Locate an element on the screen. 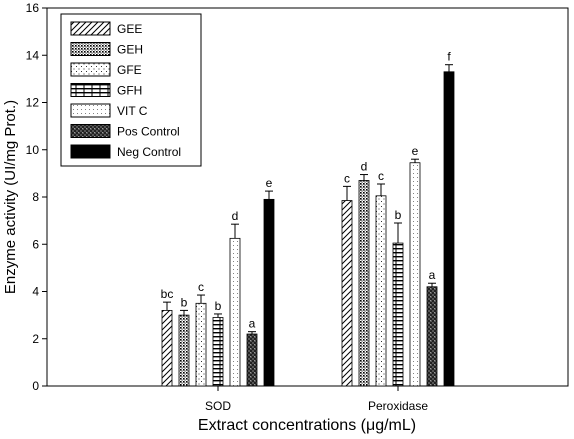  y-tick-label: 14 is located at coordinates (33, 55).